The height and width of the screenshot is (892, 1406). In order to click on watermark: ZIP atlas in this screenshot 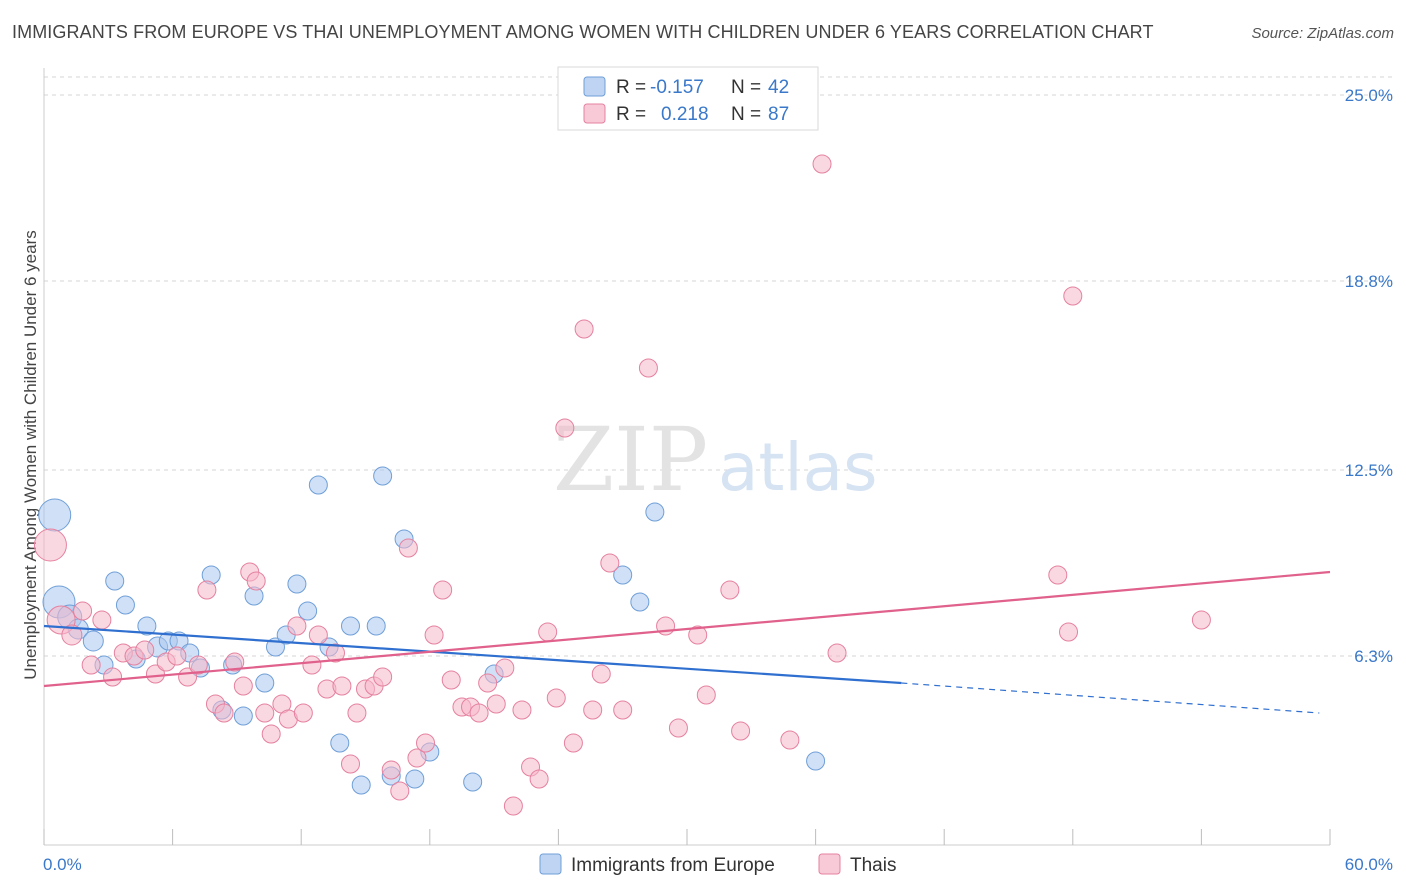, I will do `click(715, 459)`.